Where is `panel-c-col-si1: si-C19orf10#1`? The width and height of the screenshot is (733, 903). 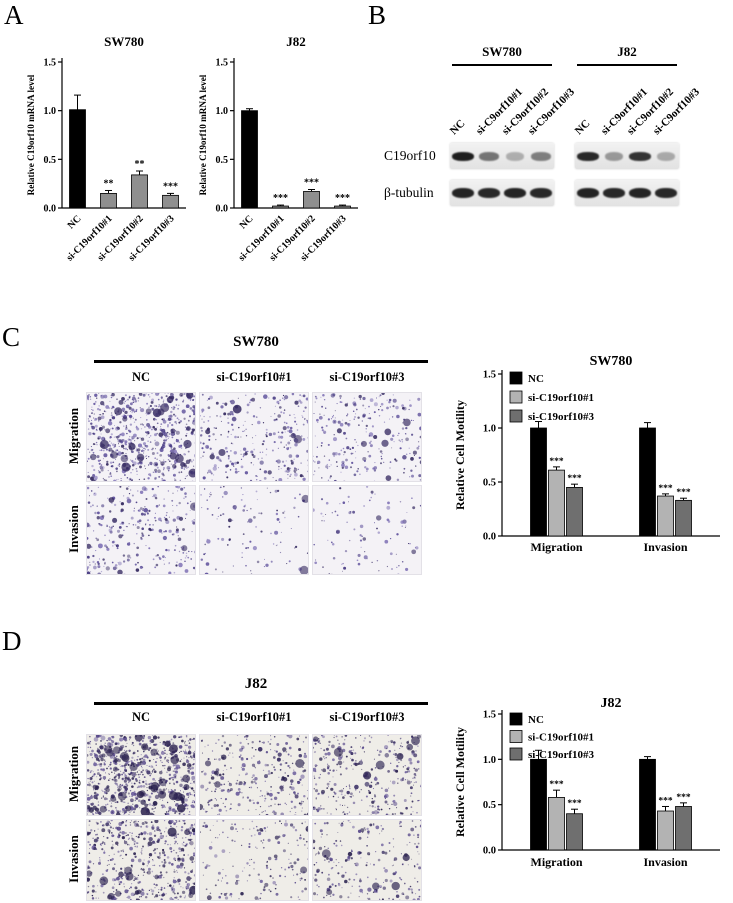 panel-c-col-si1: si-C19orf10#1 is located at coordinates (254, 377).